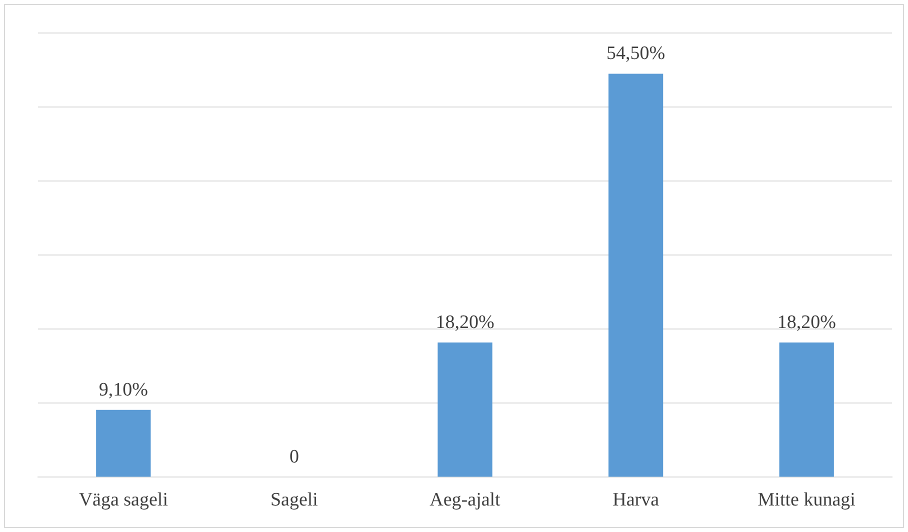  I want to click on x-tick-label: Aeg-ajalt, so click(466, 500).